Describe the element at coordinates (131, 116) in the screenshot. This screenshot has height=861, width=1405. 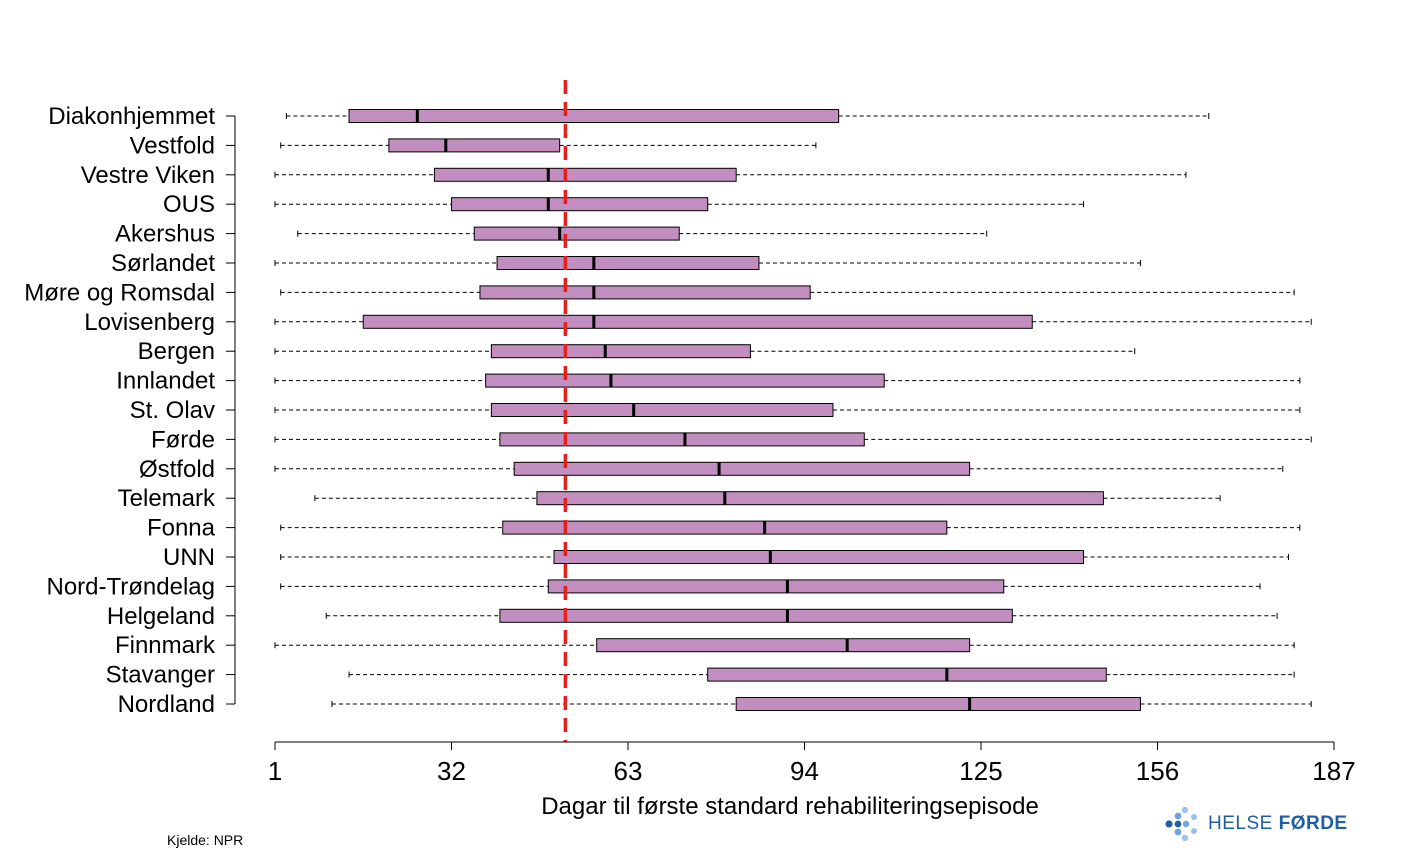
I see `y-tick-label: Diakonhjemmet` at that location.